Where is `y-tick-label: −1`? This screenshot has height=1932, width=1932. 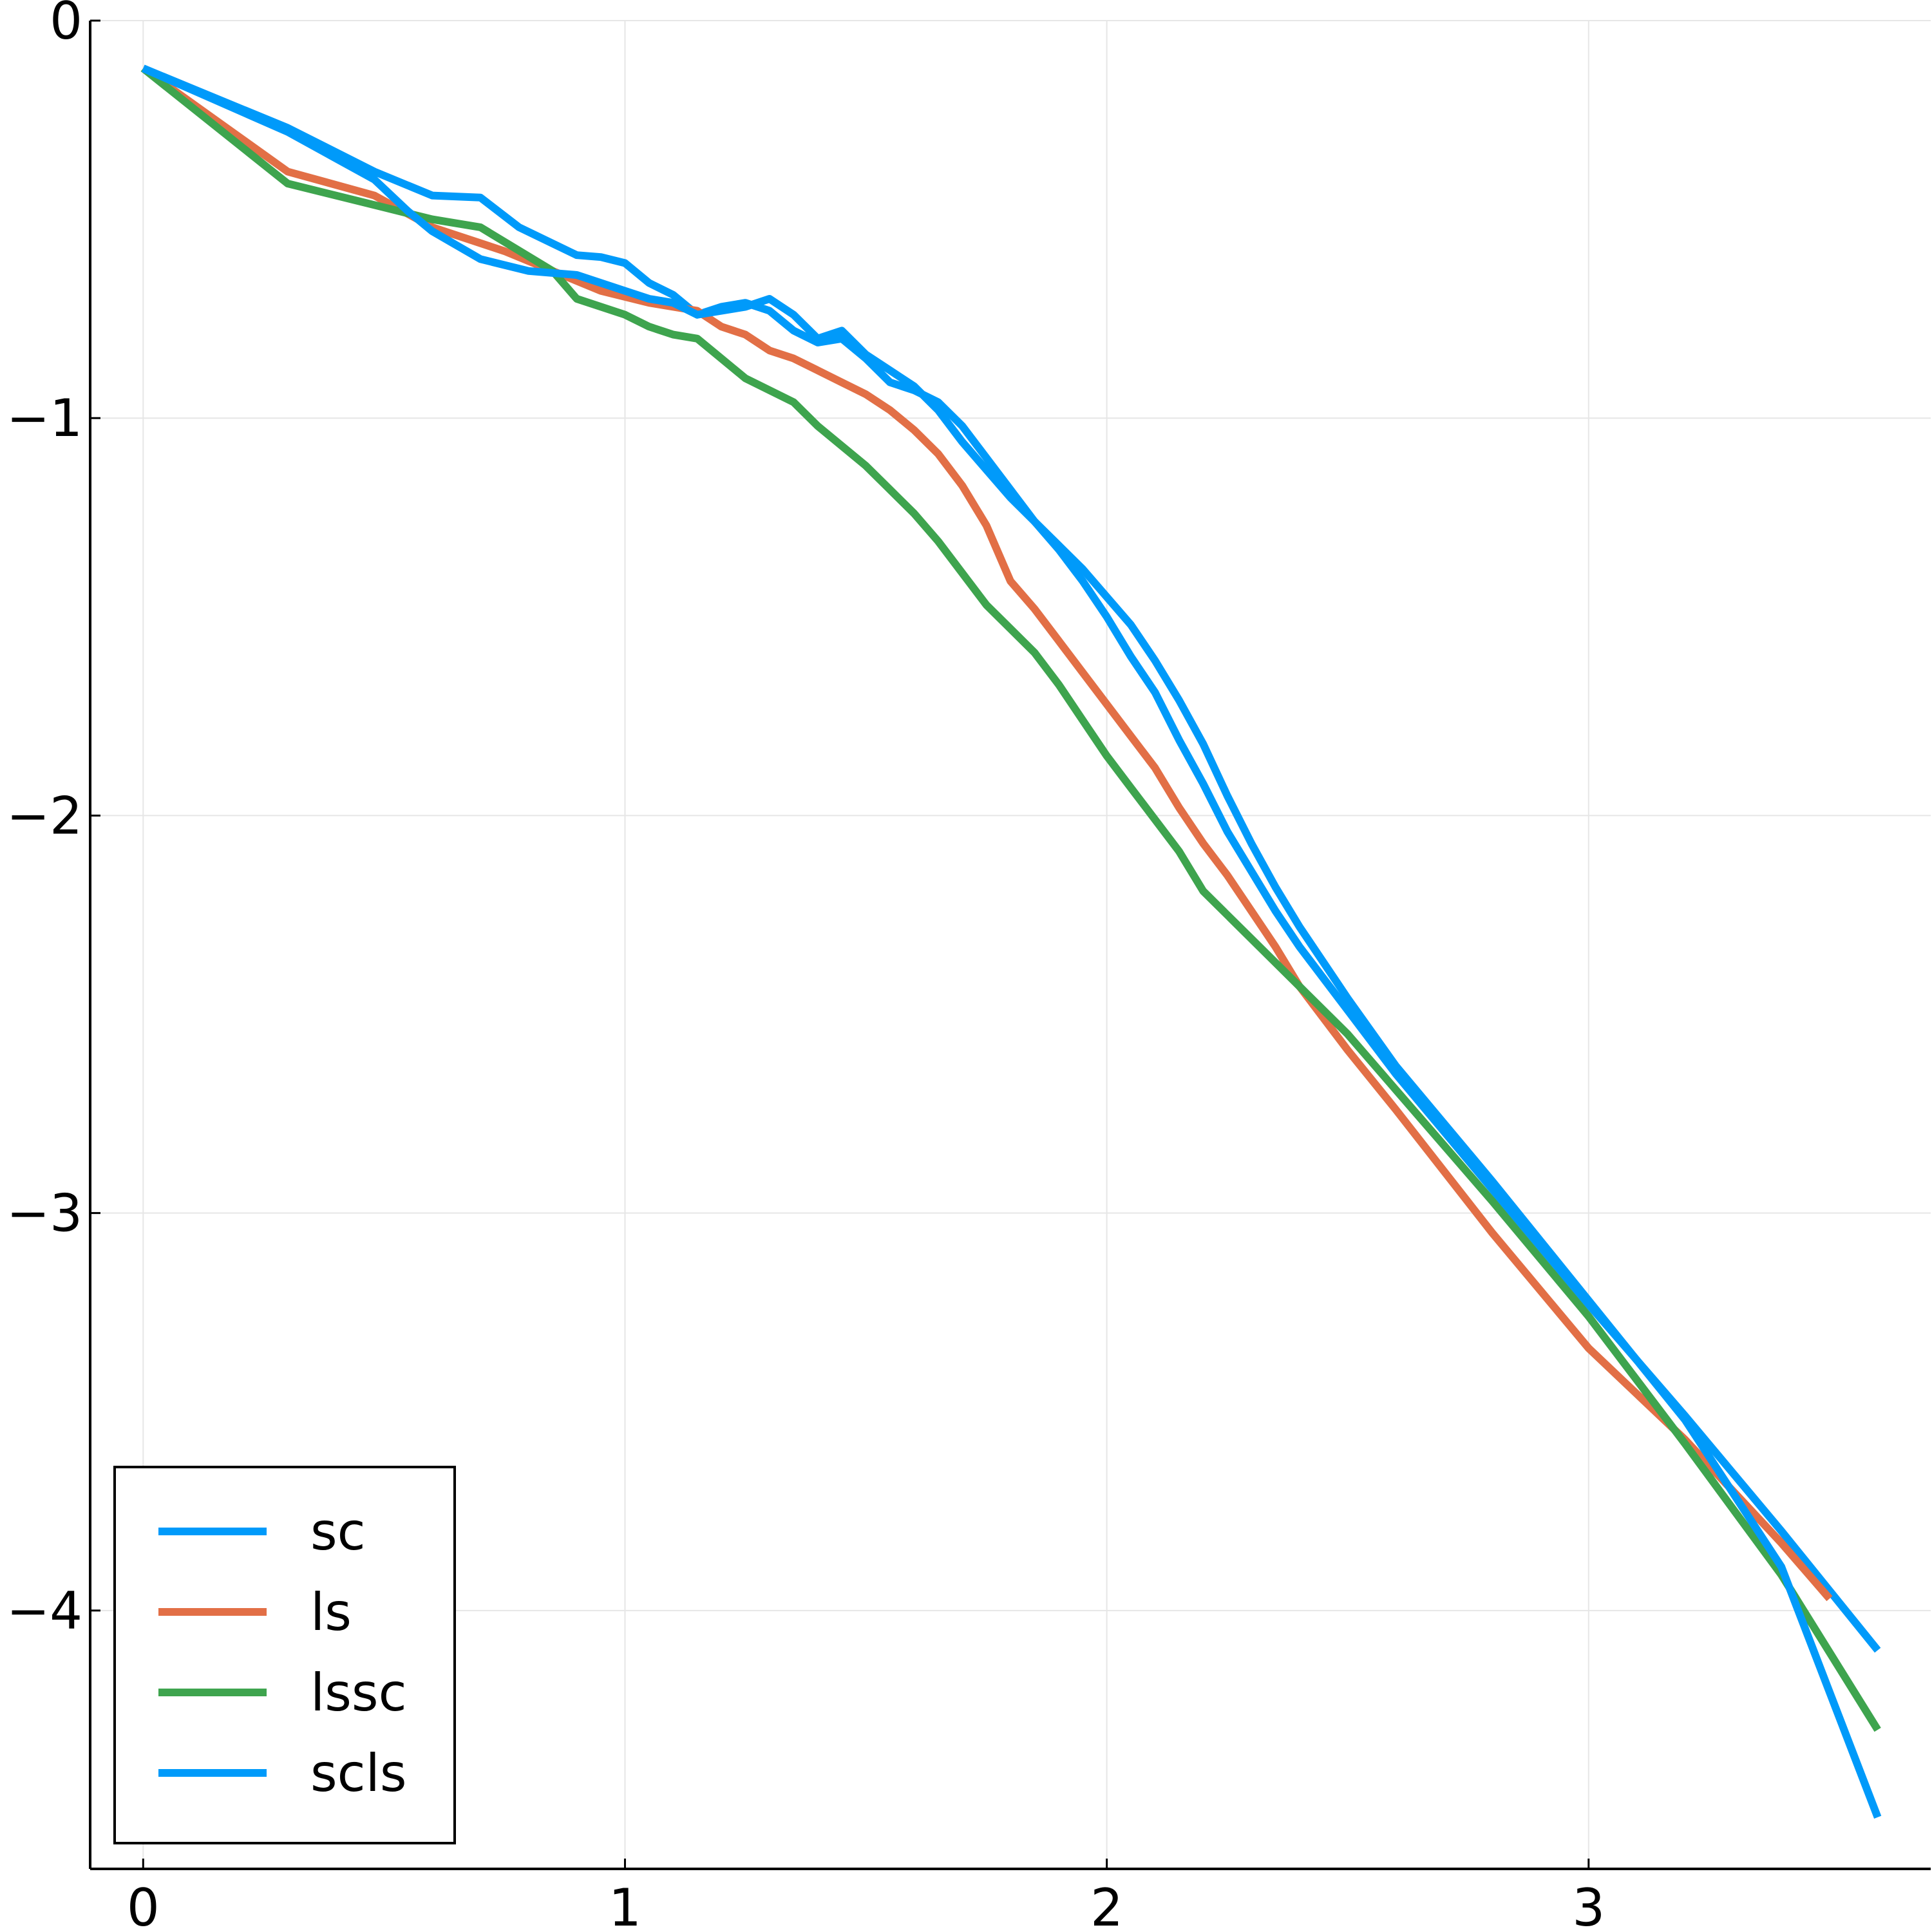 y-tick-label: −1 is located at coordinates (44, 418).